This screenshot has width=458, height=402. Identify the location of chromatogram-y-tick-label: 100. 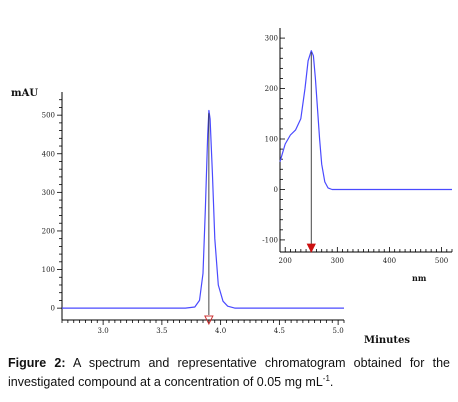
(48, 270).